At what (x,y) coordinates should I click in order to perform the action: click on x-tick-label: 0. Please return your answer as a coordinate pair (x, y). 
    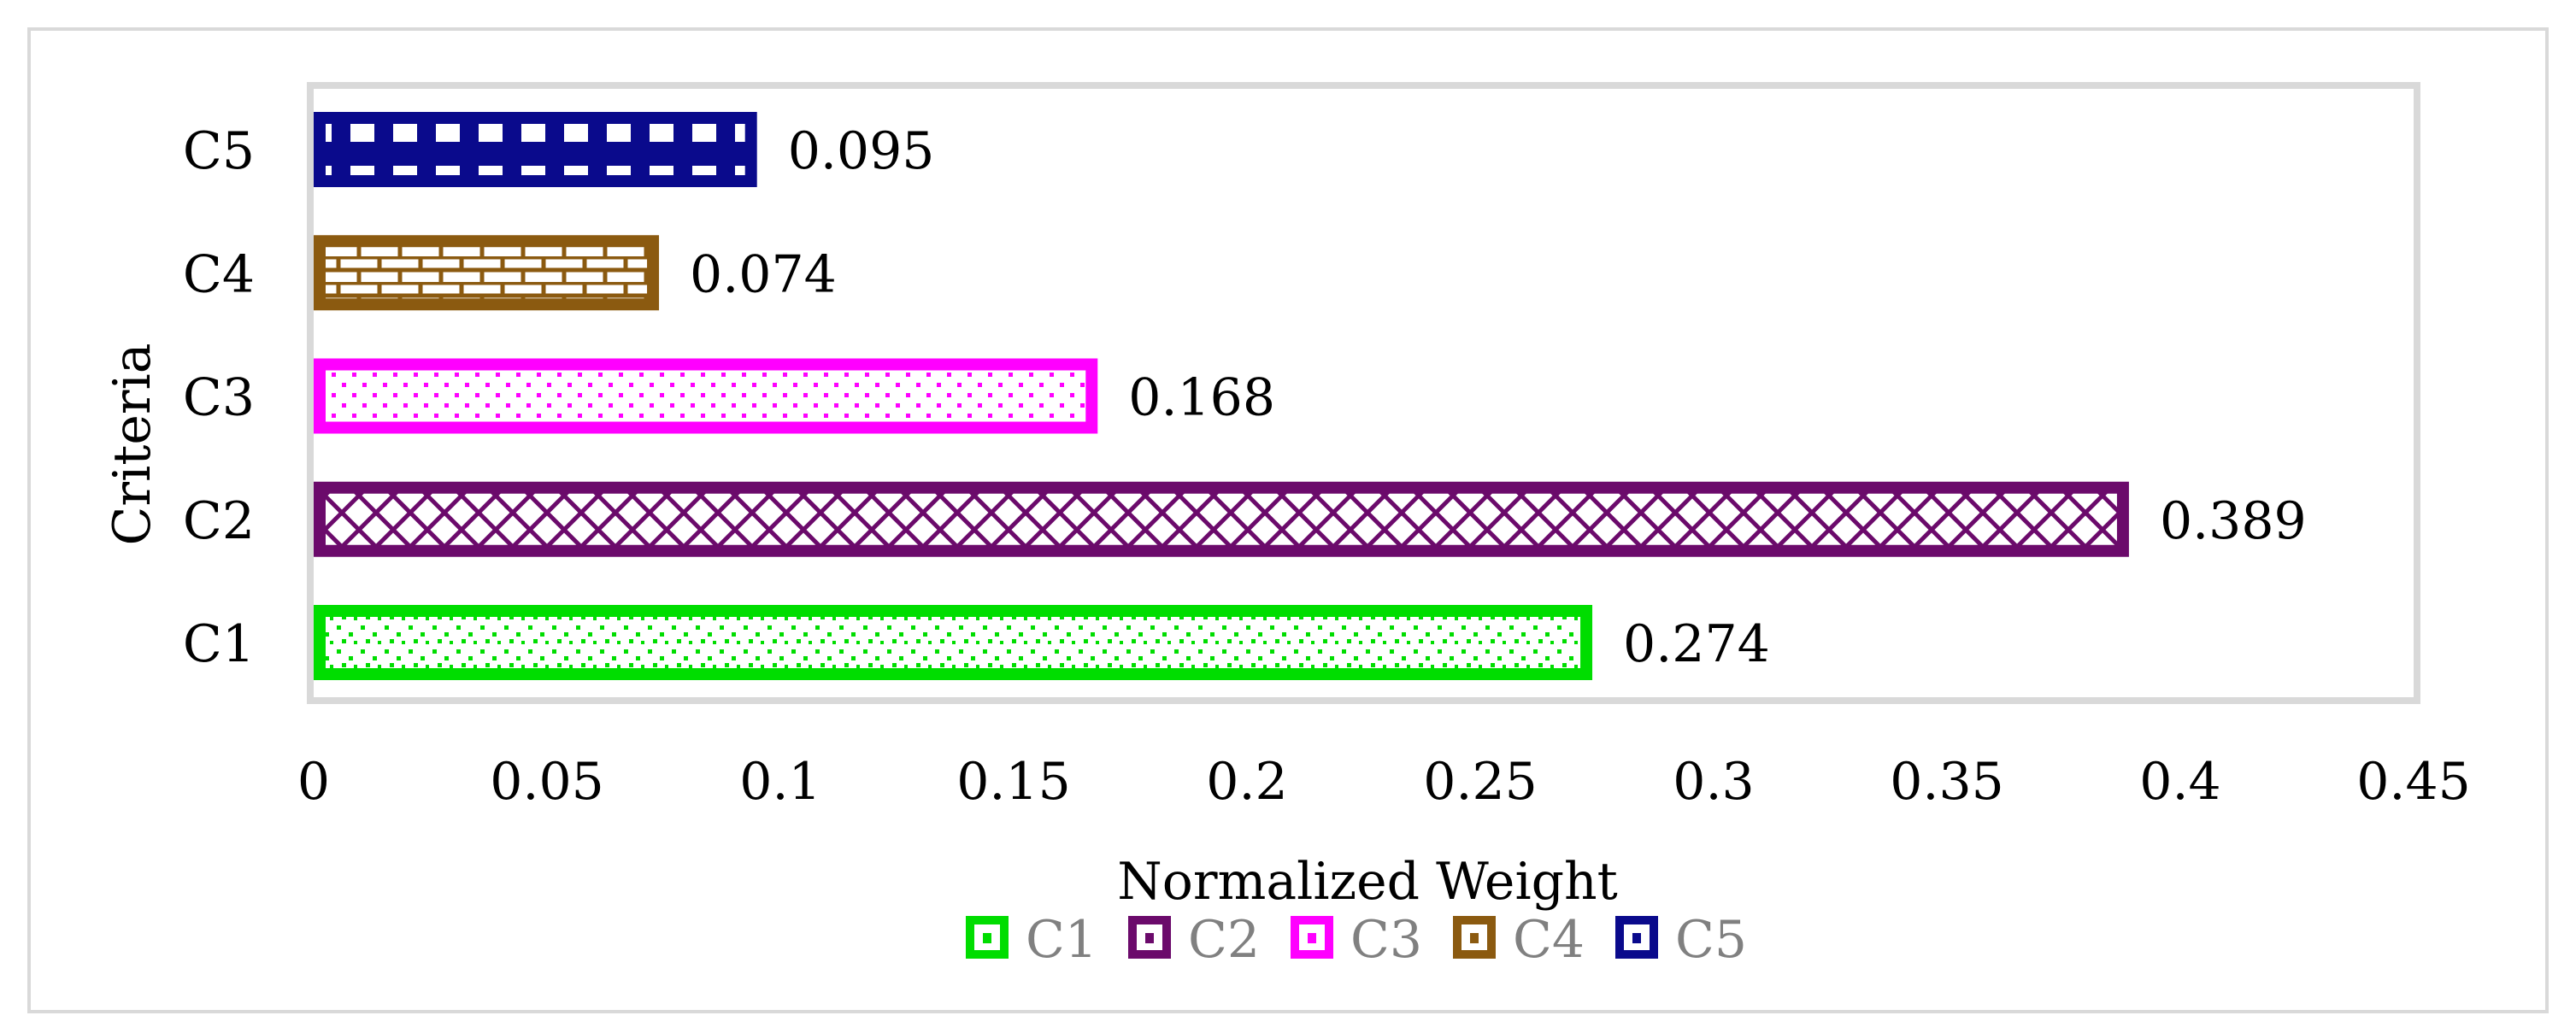
    Looking at the image, I should click on (313, 782).